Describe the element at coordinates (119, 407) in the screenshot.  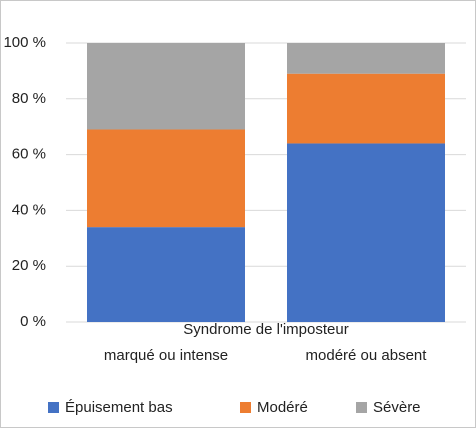
I see `legend-label: Épuisement bas` at that location.